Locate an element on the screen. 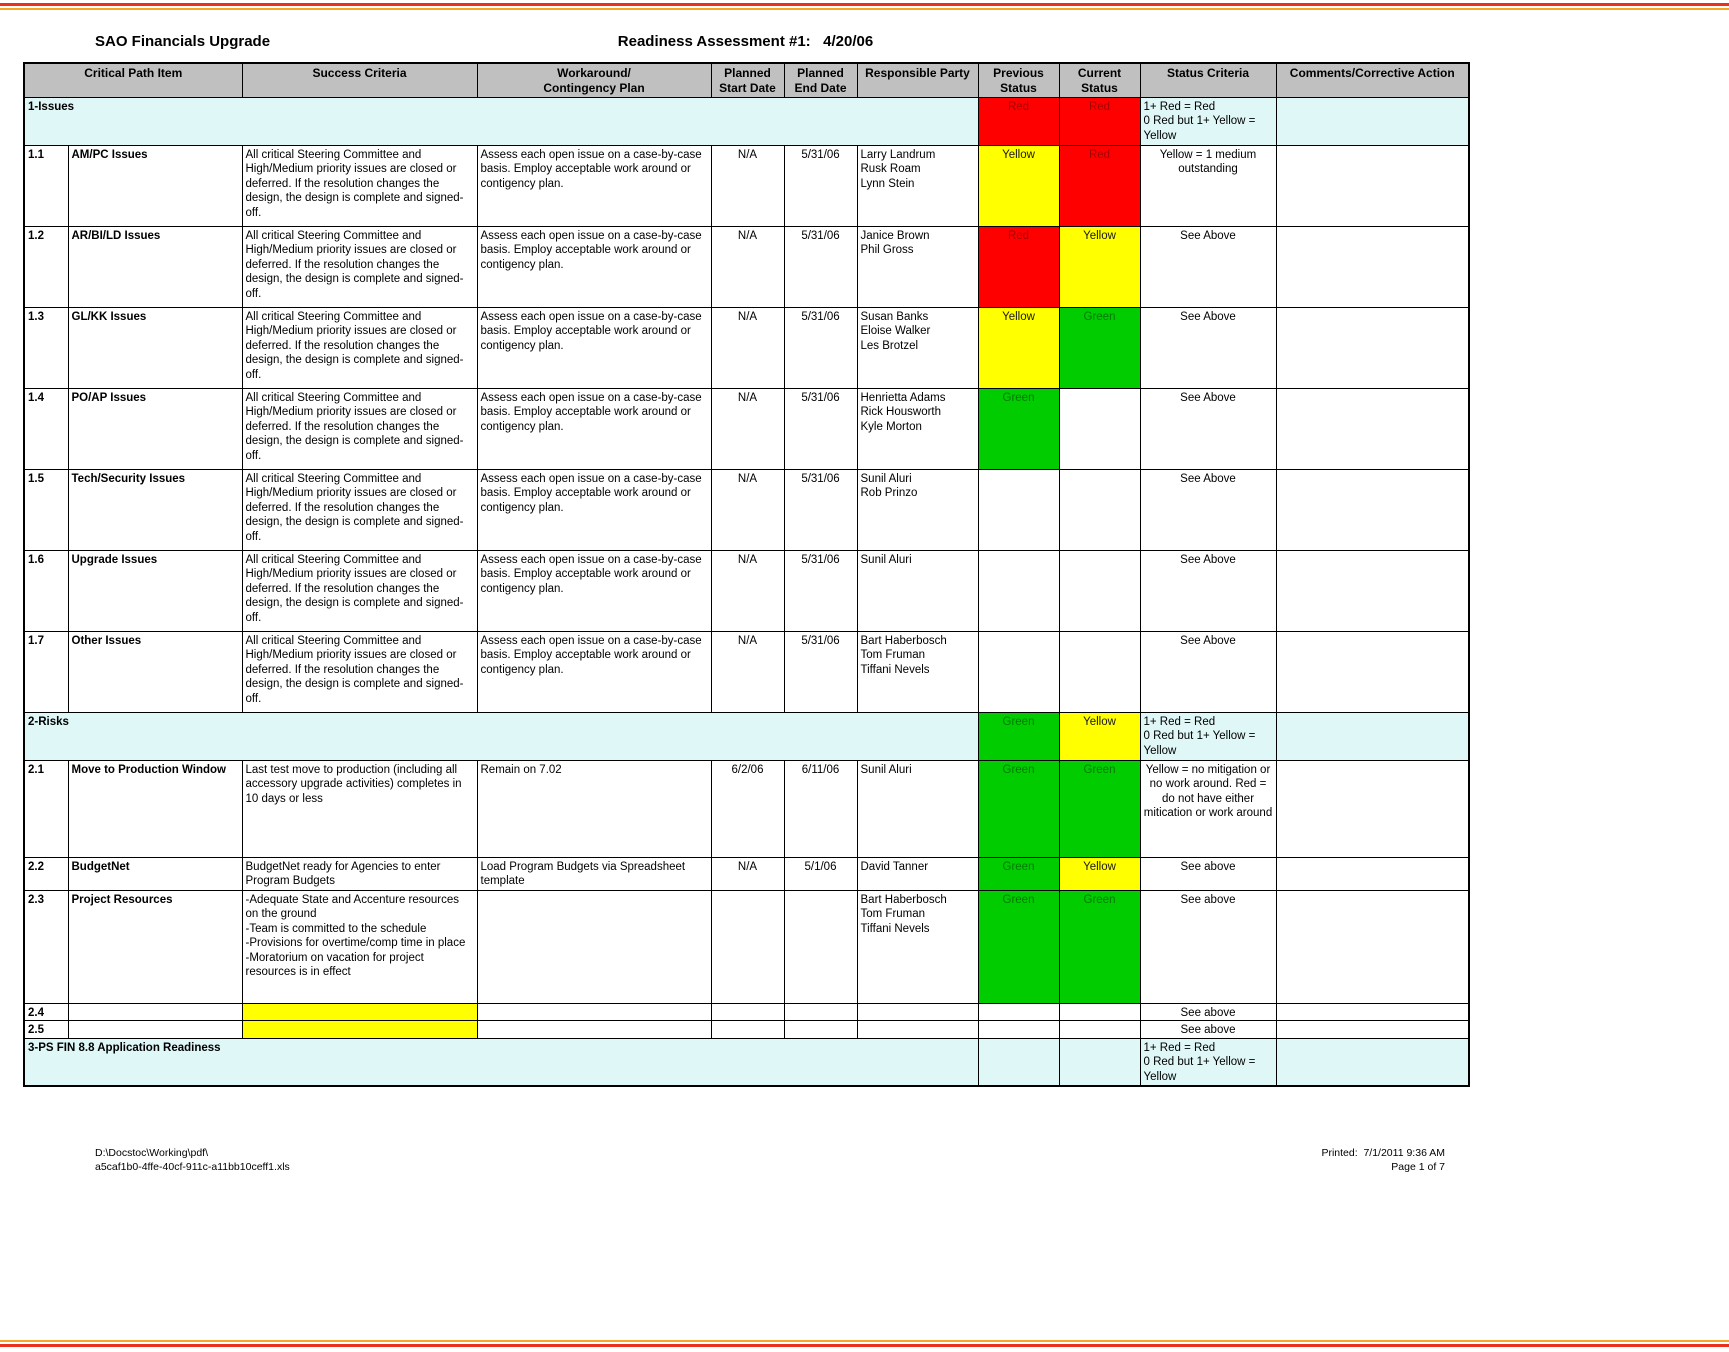 The height and width of the screenshot is (1352, 1729). row-number: 2.3 is located at coordinates (46, 946).